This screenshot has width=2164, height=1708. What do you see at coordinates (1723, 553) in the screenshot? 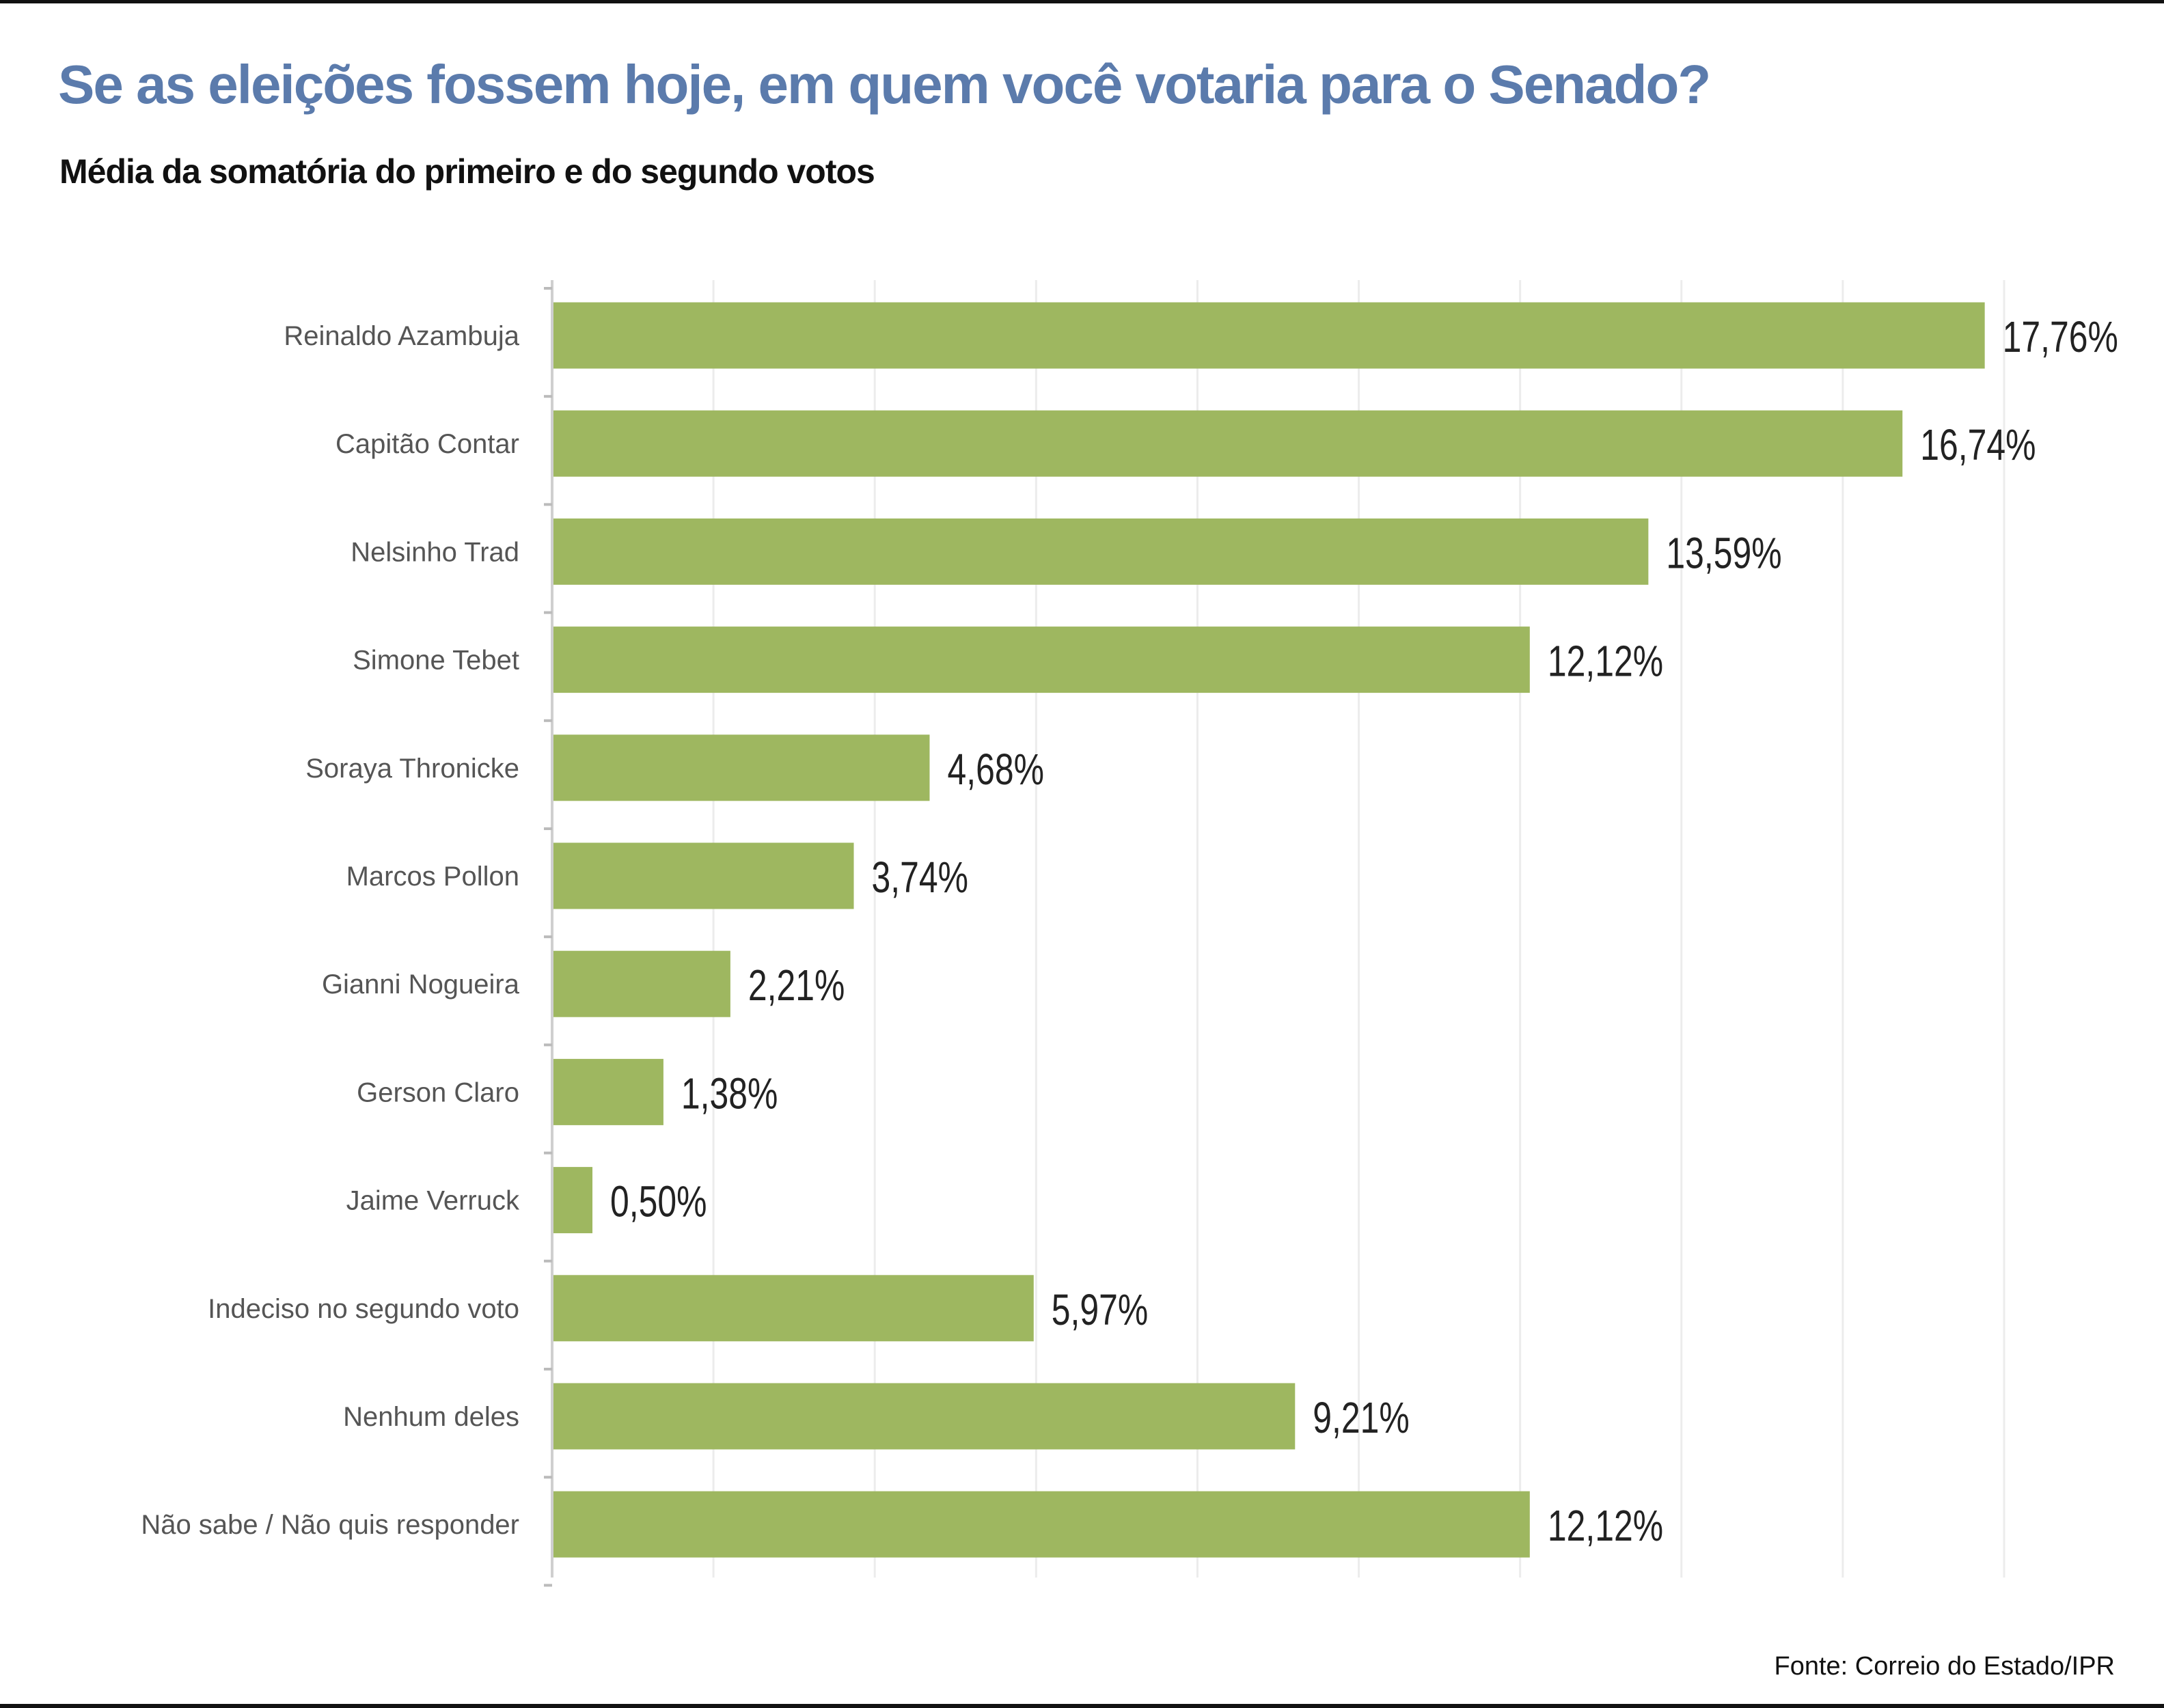
I see `data-label: 13,59%` at bounding box center [1723, 553].